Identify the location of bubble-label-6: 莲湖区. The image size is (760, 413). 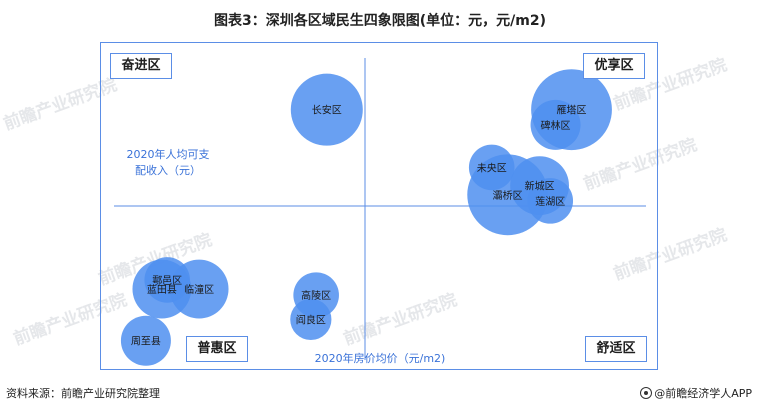
(550, 202).